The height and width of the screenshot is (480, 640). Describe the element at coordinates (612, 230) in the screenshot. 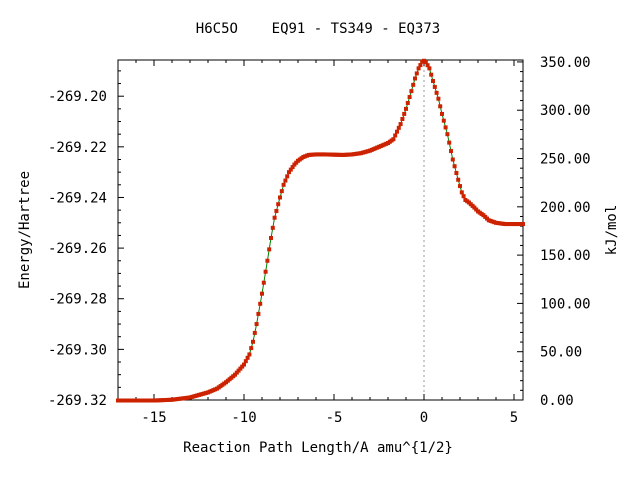

I see `y2-axis-label: kJ/mol` at that location.